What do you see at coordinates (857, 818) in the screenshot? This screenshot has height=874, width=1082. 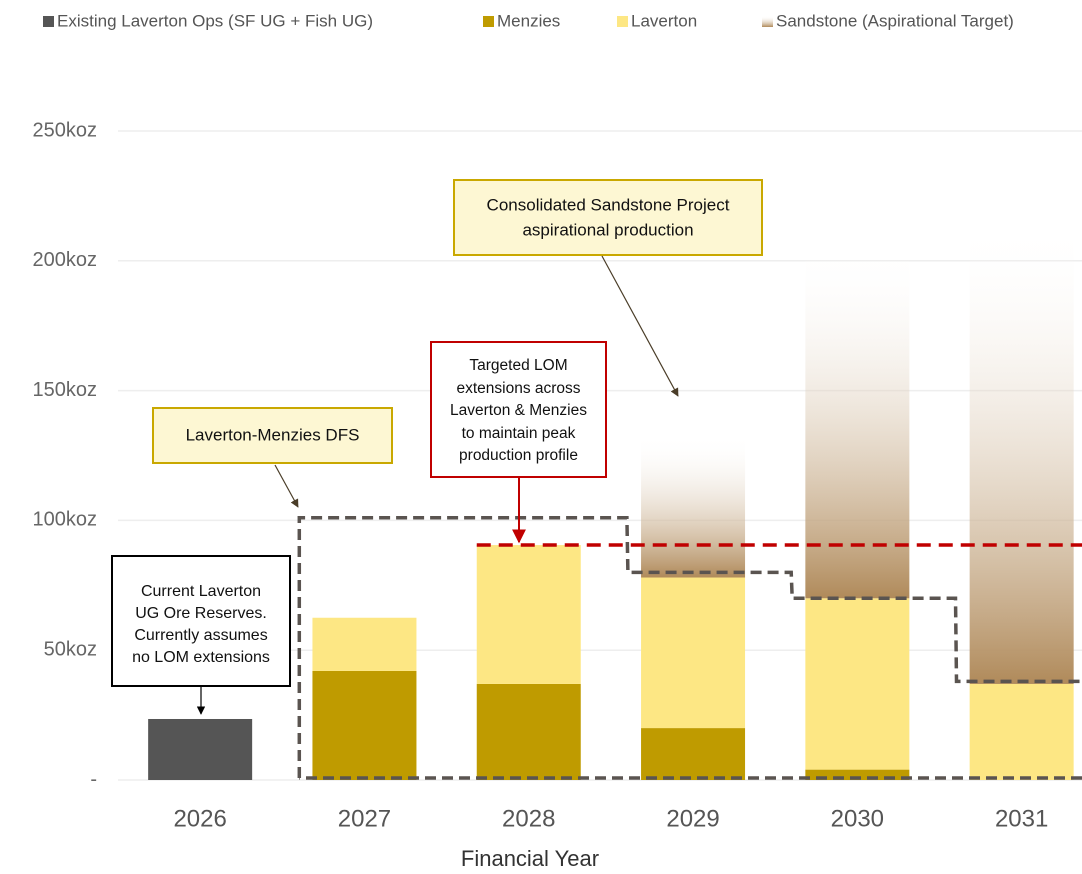 I see `x-tick-label: 2030` at bounding box center [857, 818].